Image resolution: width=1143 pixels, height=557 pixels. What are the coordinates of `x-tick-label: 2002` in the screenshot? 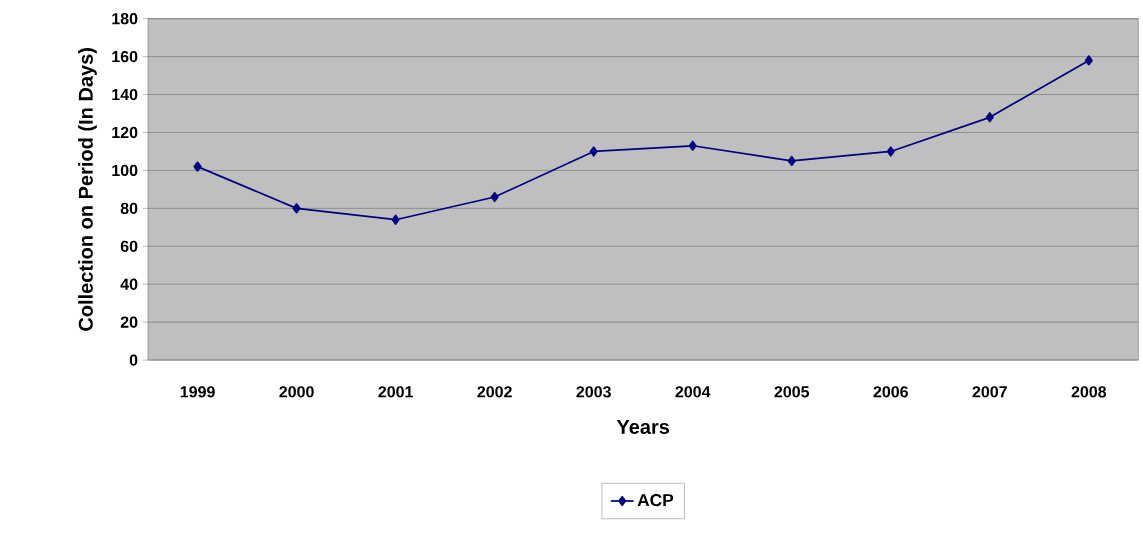 It's located at (494, 391).